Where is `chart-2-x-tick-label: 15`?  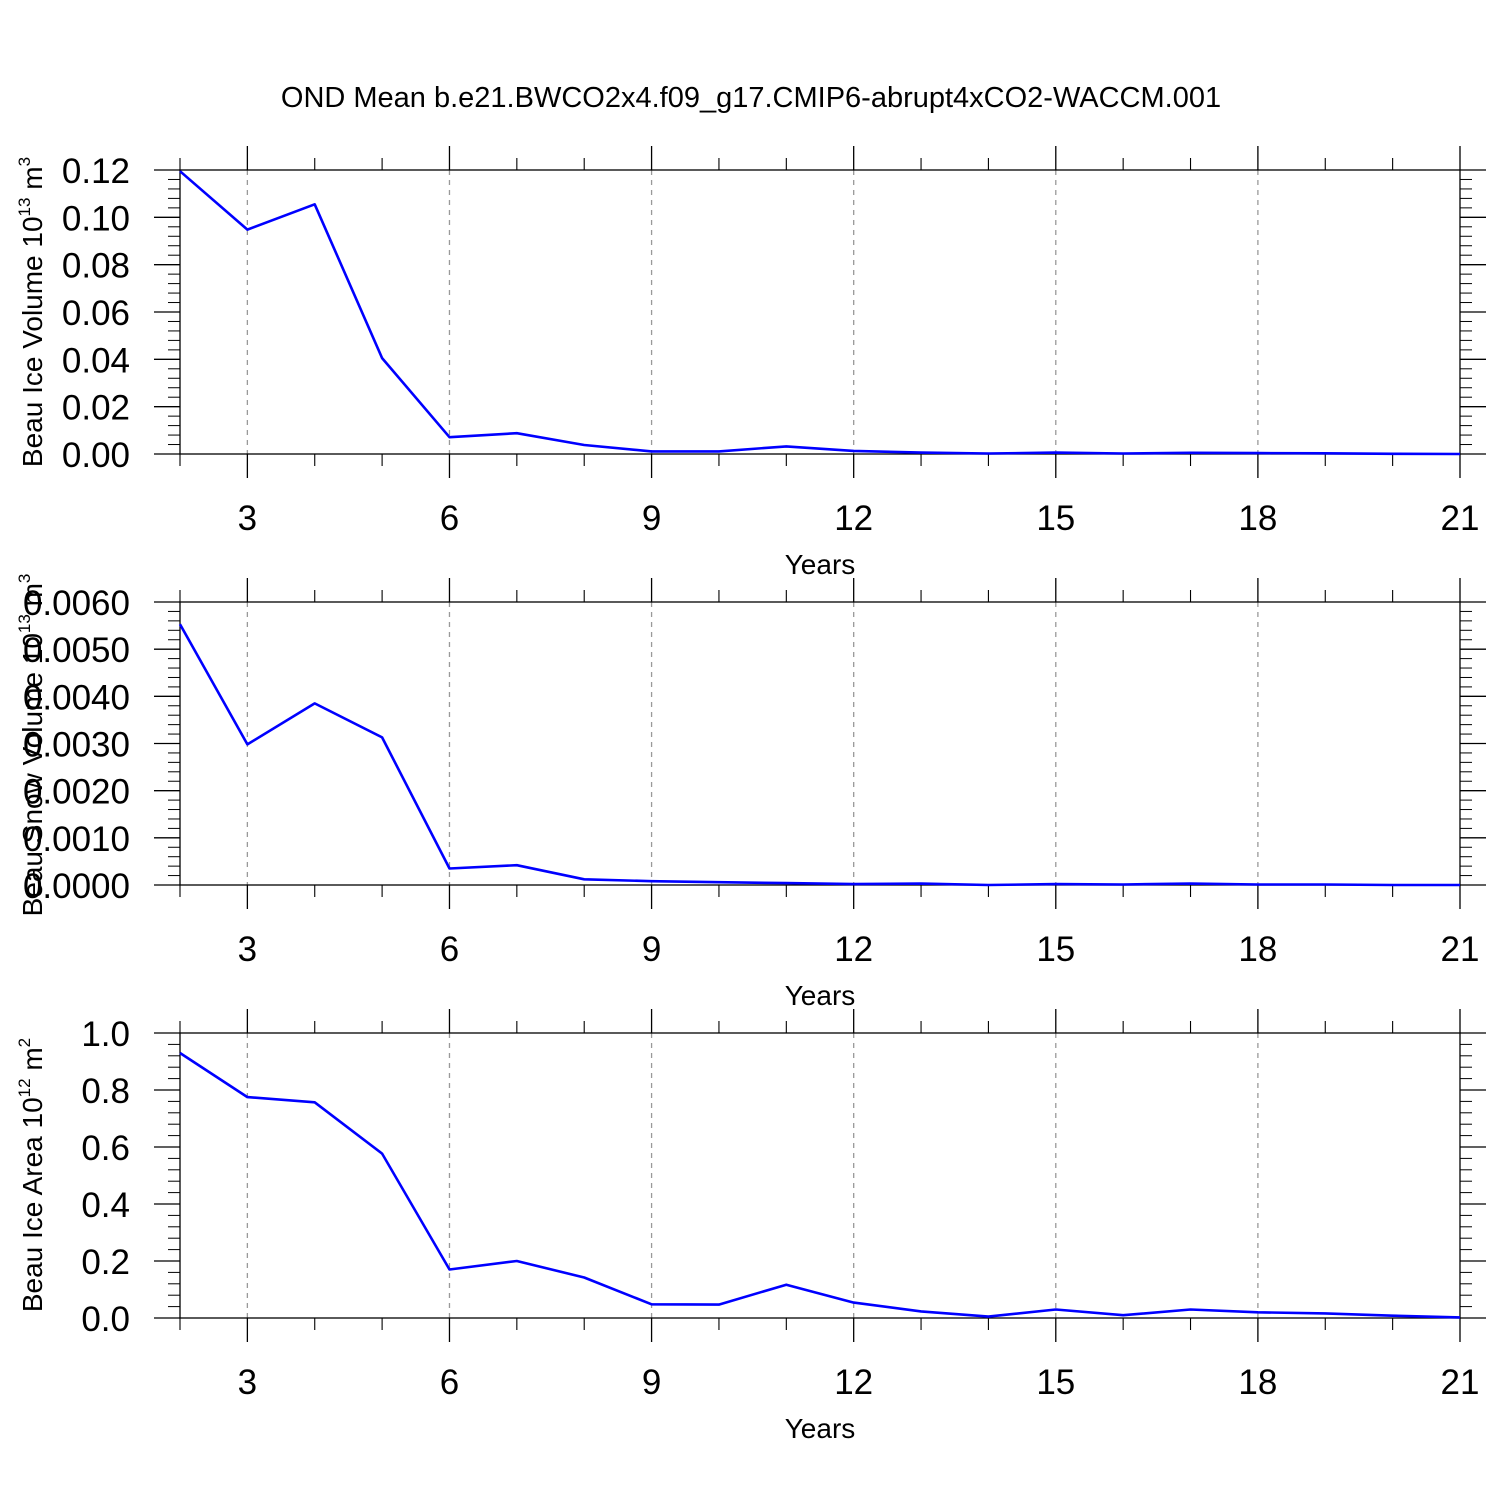
chart-2-x-tick-label: 15 is located at coordinates (1055, 949).